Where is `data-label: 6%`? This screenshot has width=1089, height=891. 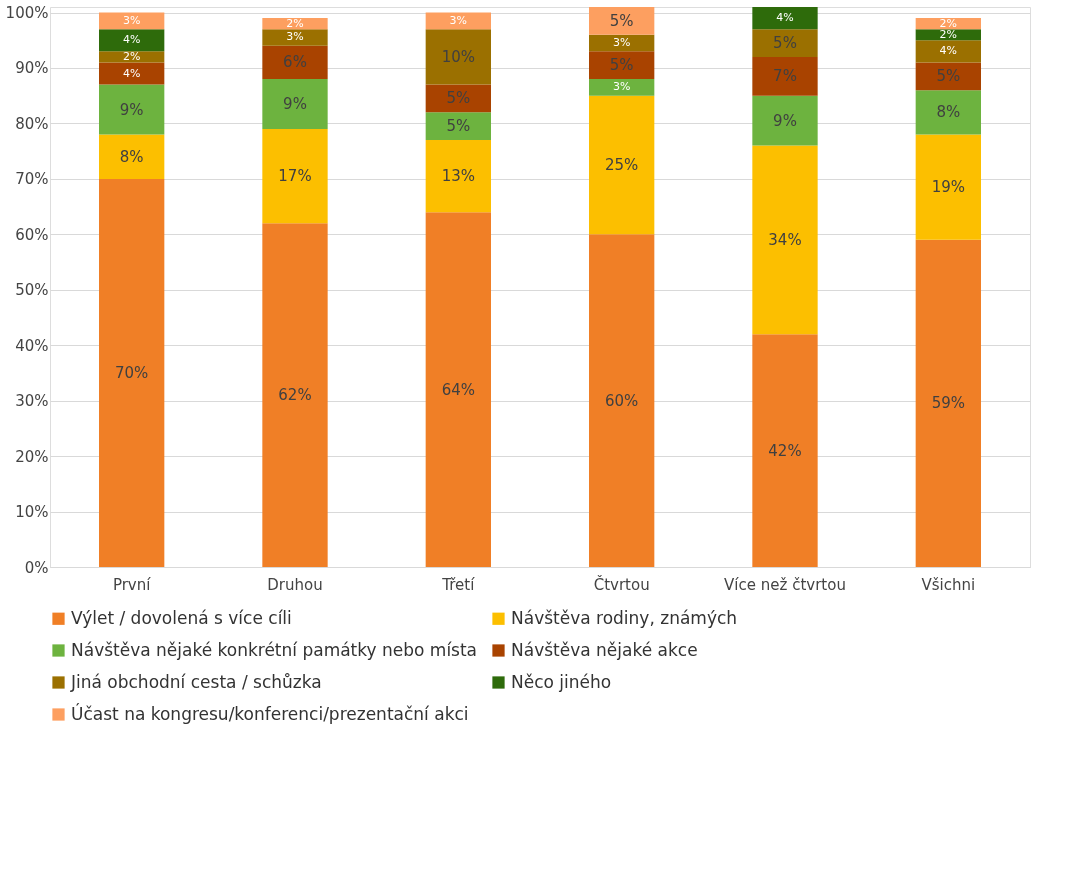 data-label: 6% is located at coordinates (295, 62).